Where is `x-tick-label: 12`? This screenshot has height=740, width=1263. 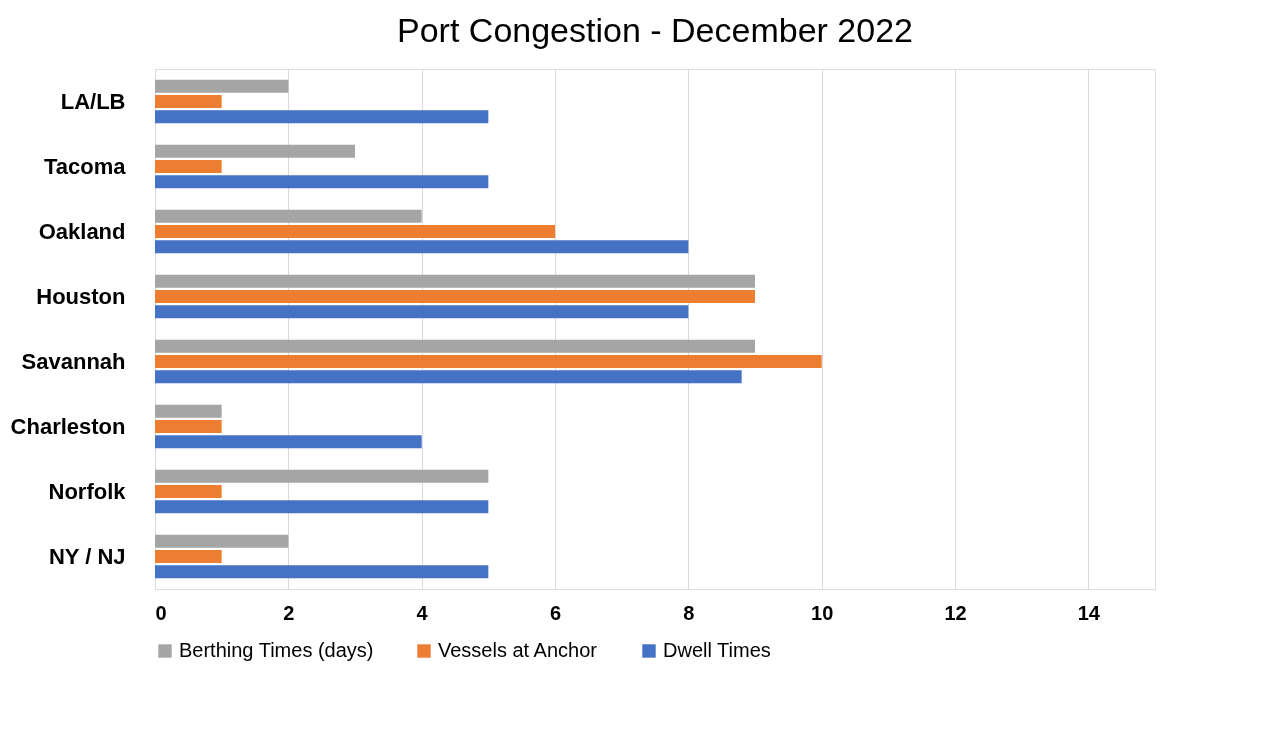
x-tick-label: 12 is located at coordinates (955, 612).